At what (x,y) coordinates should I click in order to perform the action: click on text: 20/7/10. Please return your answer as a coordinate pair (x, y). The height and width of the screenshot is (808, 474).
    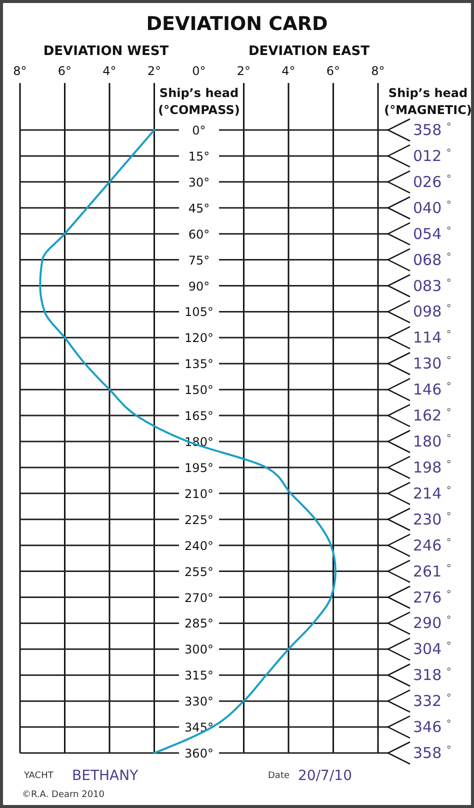
    Looking at the image, I should click on (325, 776).